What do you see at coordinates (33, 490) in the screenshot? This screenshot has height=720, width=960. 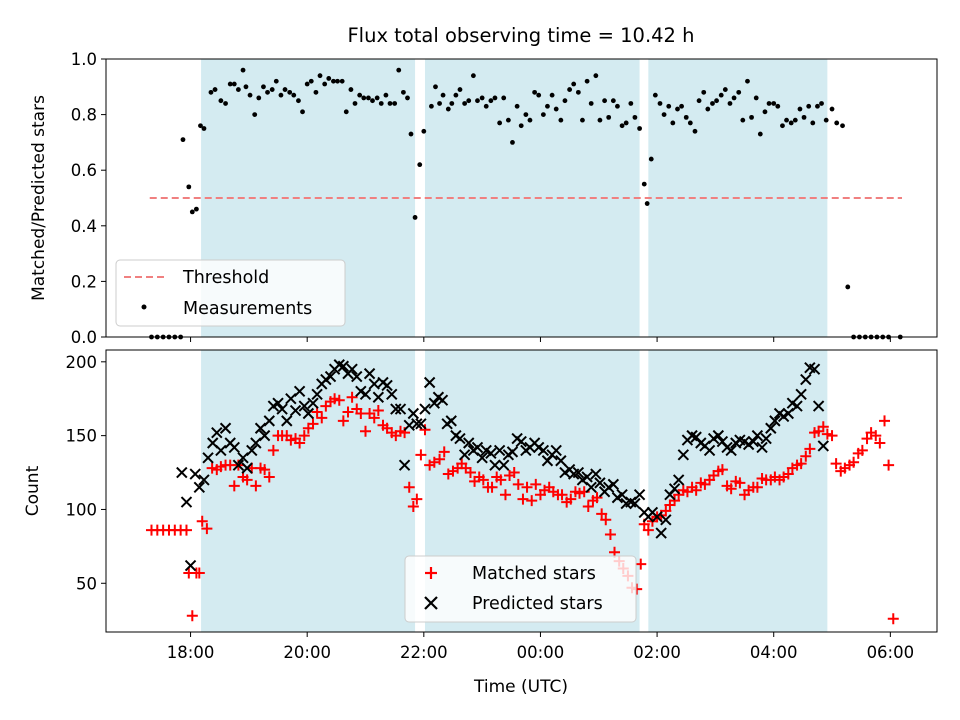 I see `count-y-axis-label: Count` at bounding box center [33, 490].